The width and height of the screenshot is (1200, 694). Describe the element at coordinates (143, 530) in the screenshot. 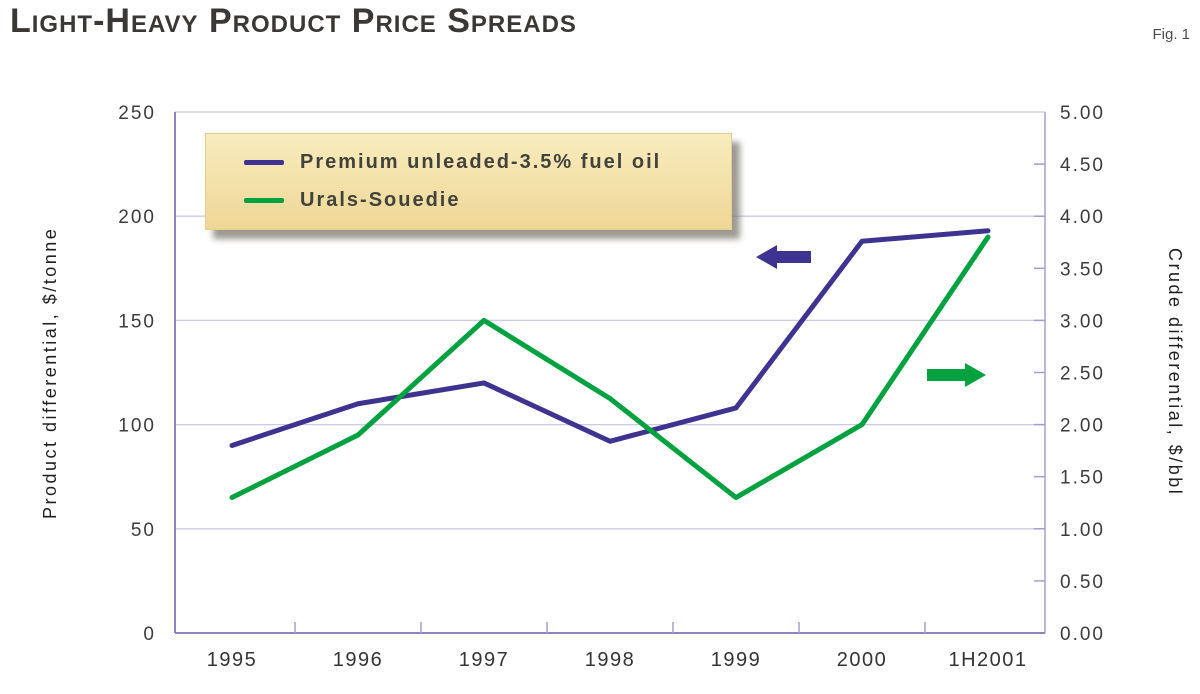

I see `left-tick-label: 50` at that location.